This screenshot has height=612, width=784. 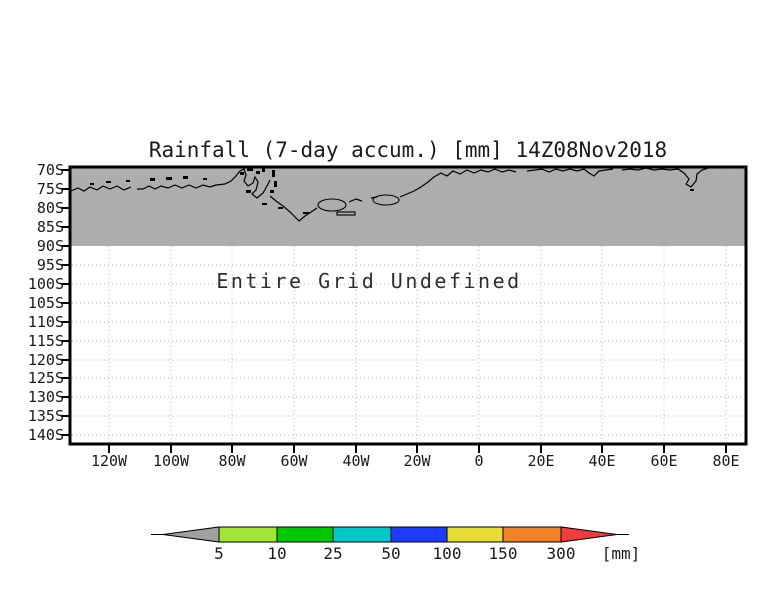 I want to click on y-axis-label: 70S, so click(x=50, y=170).